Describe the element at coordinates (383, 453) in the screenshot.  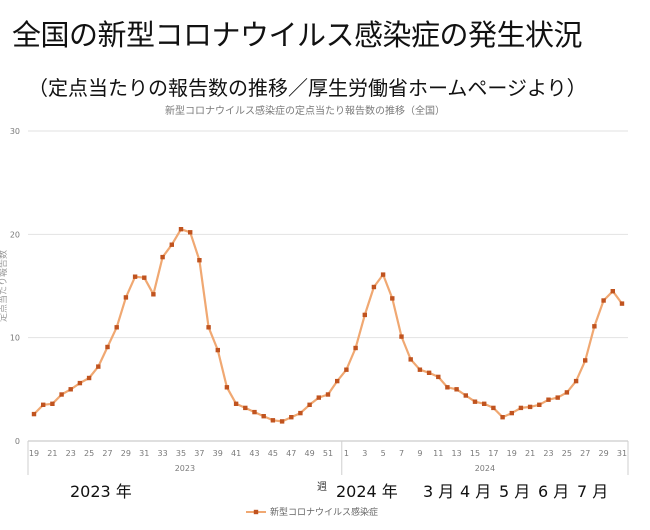
I see `x-tick-label: 5` at that location.